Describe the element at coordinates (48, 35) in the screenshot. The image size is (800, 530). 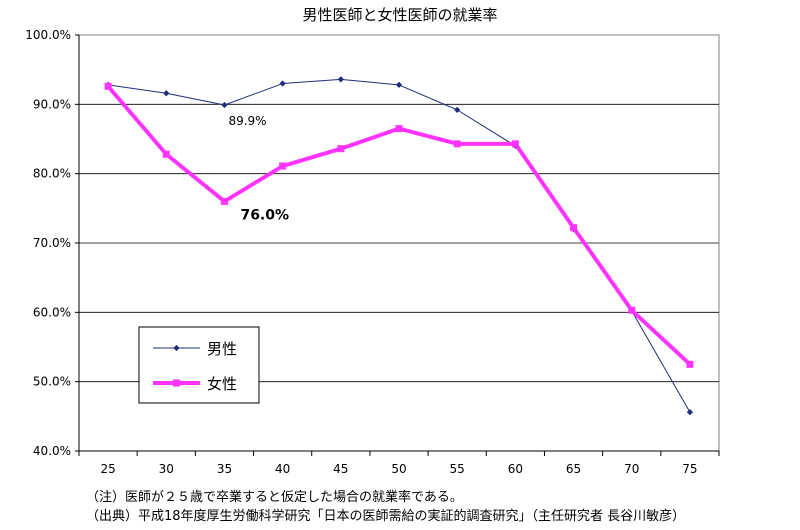
I see `y-tick-label: 100.0%` at that location.